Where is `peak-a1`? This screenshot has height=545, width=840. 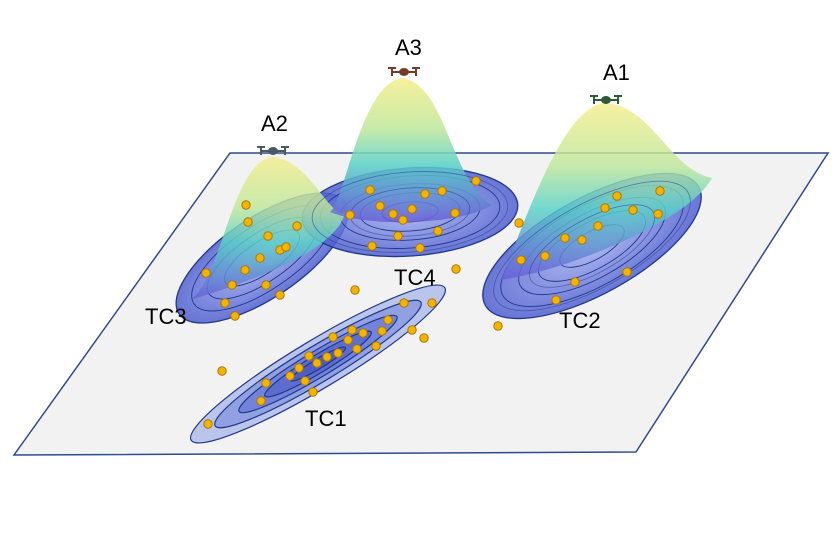 peak-a1 is located at coordinates (606, 191).